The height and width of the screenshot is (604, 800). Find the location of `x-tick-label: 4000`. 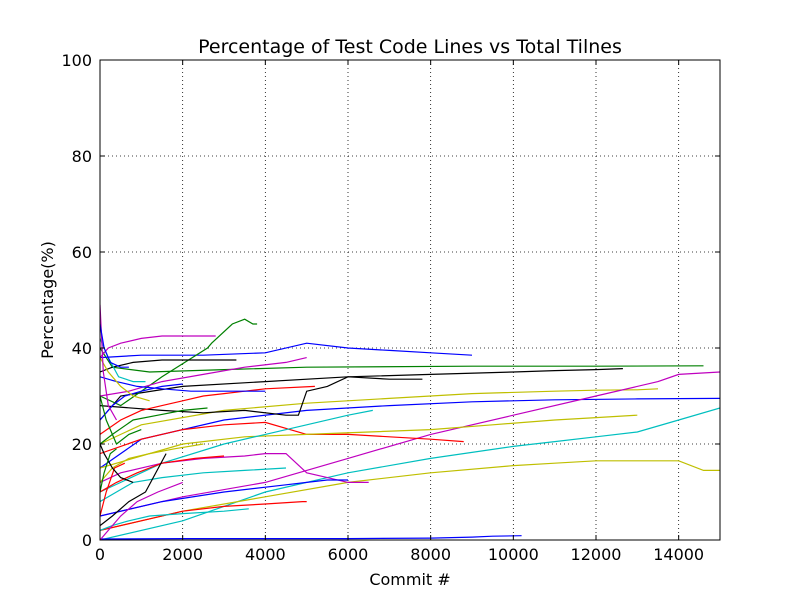

x-tick-label: 4000 is located at coordinates (265, 554).